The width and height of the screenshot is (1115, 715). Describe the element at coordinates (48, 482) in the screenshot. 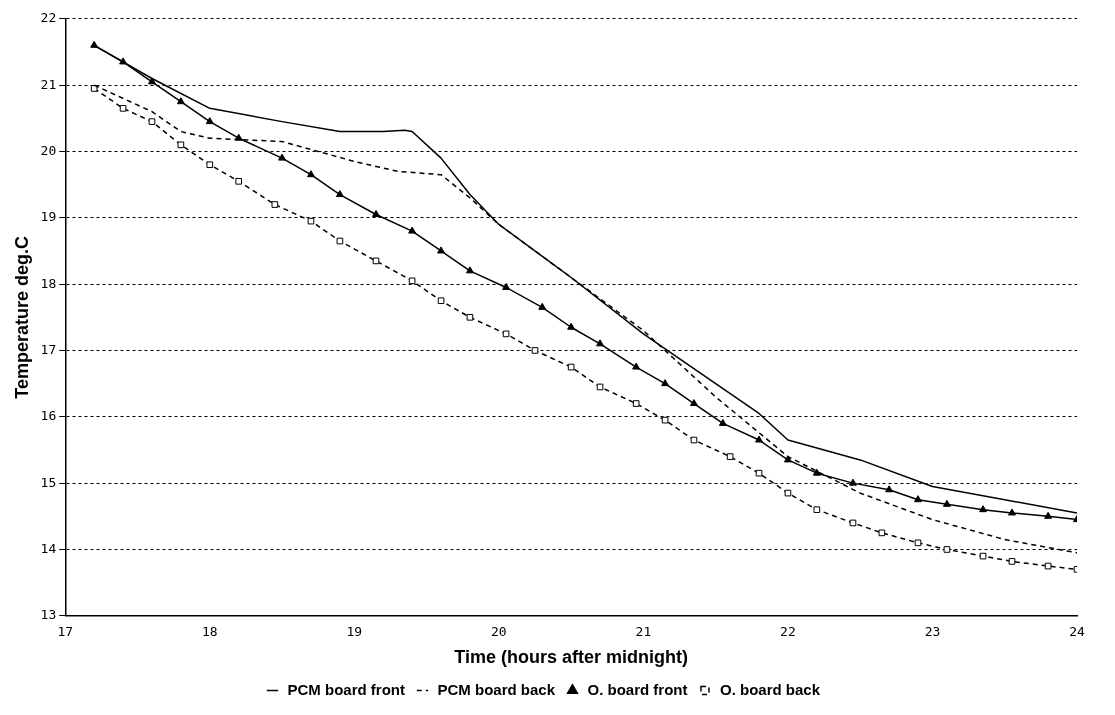

I see `y-tick-label: 15` at that location.